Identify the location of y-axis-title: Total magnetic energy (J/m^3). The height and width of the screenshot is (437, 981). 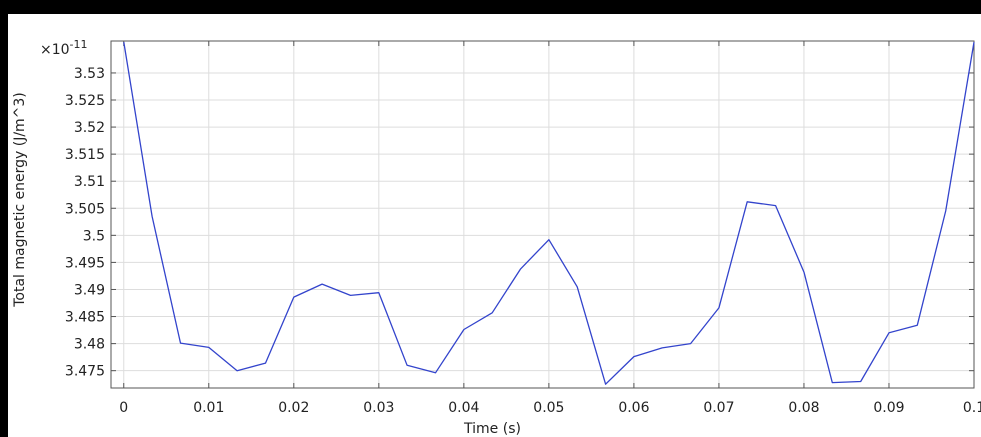
(20, 200).